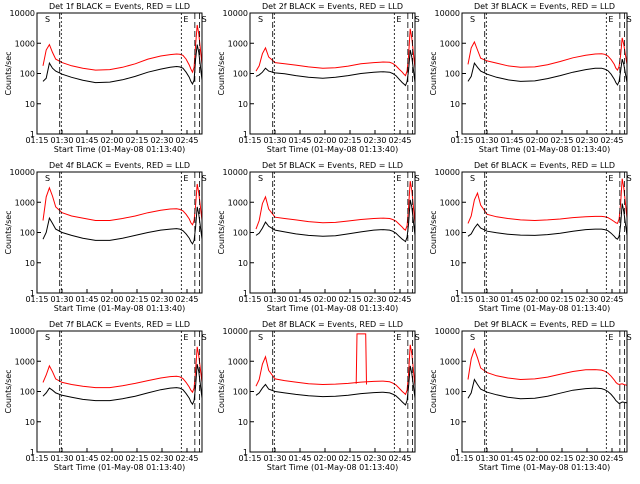  What do you see at coordinates (544, 165) in the screenshot?
I see `panel-title: Det 6f BLACK = Events, RED = LLD` at bounding box center [544, 165].